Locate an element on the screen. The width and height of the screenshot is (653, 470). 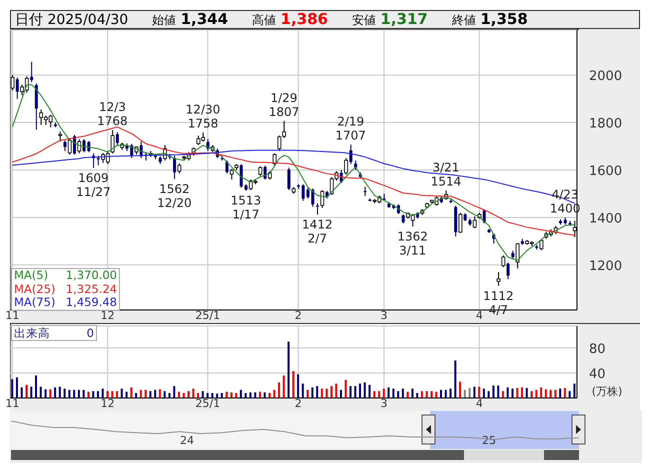
annotation: 1/29 1807 is located at coordinates (284, 104).